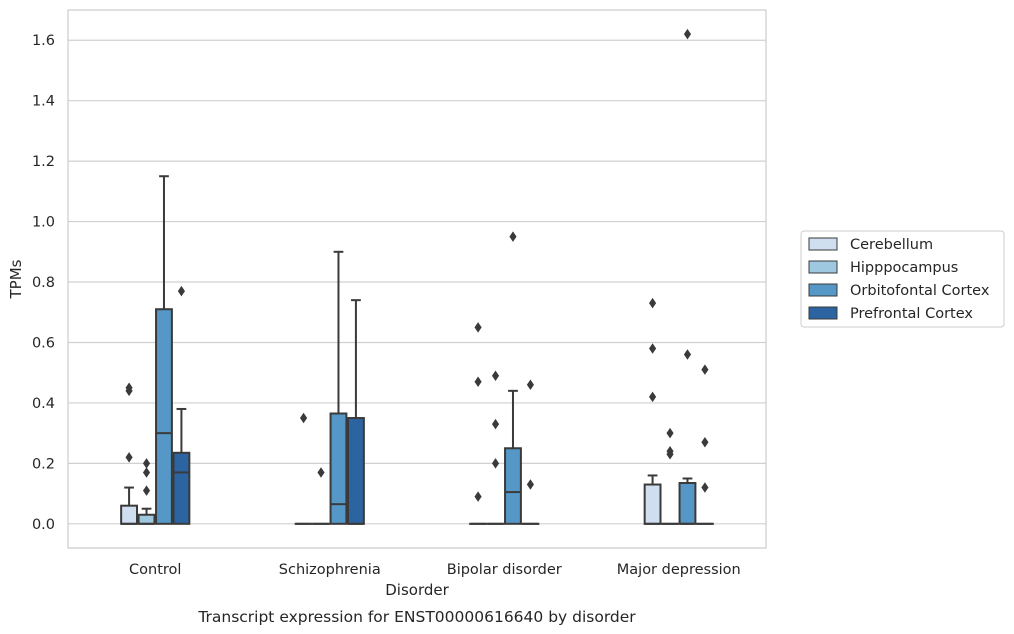  What do you see at coordinates (920, 291) in the screenshot?
I see `legend-label: Orbitofontal Cortex` at bounding box center [920, 291].